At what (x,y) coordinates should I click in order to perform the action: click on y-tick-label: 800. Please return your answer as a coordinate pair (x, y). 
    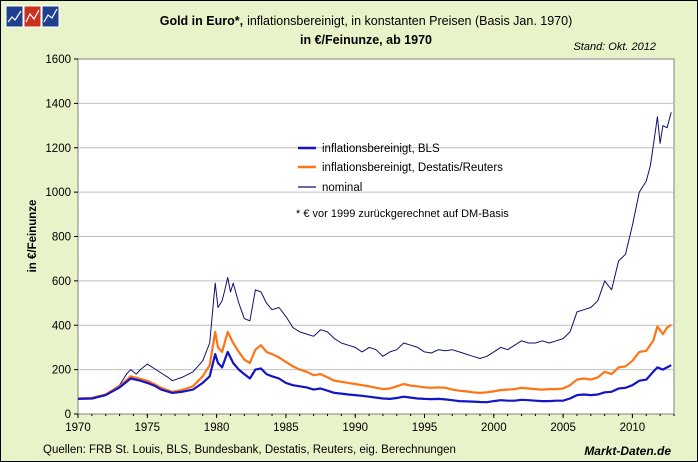
    Looking at the image, I should click on (61, 238).